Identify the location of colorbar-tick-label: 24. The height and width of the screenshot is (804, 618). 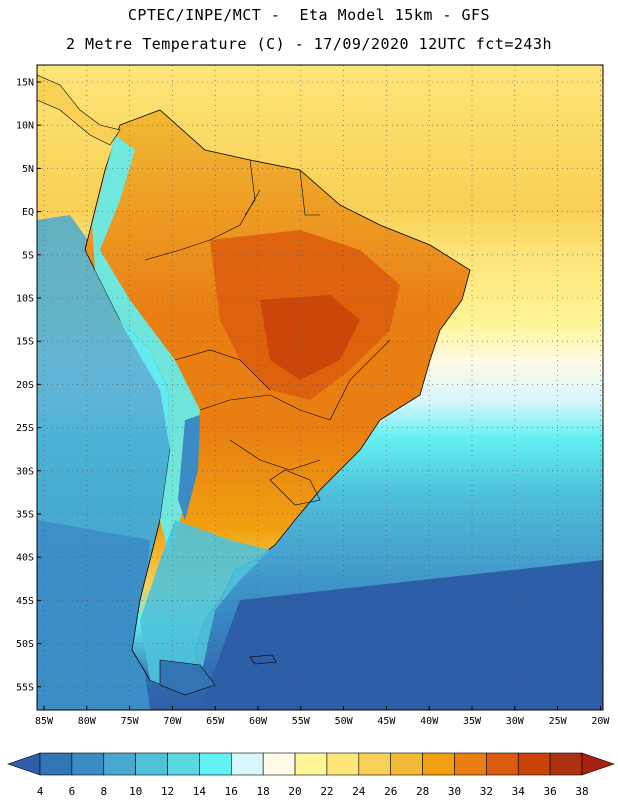
(359, 791).